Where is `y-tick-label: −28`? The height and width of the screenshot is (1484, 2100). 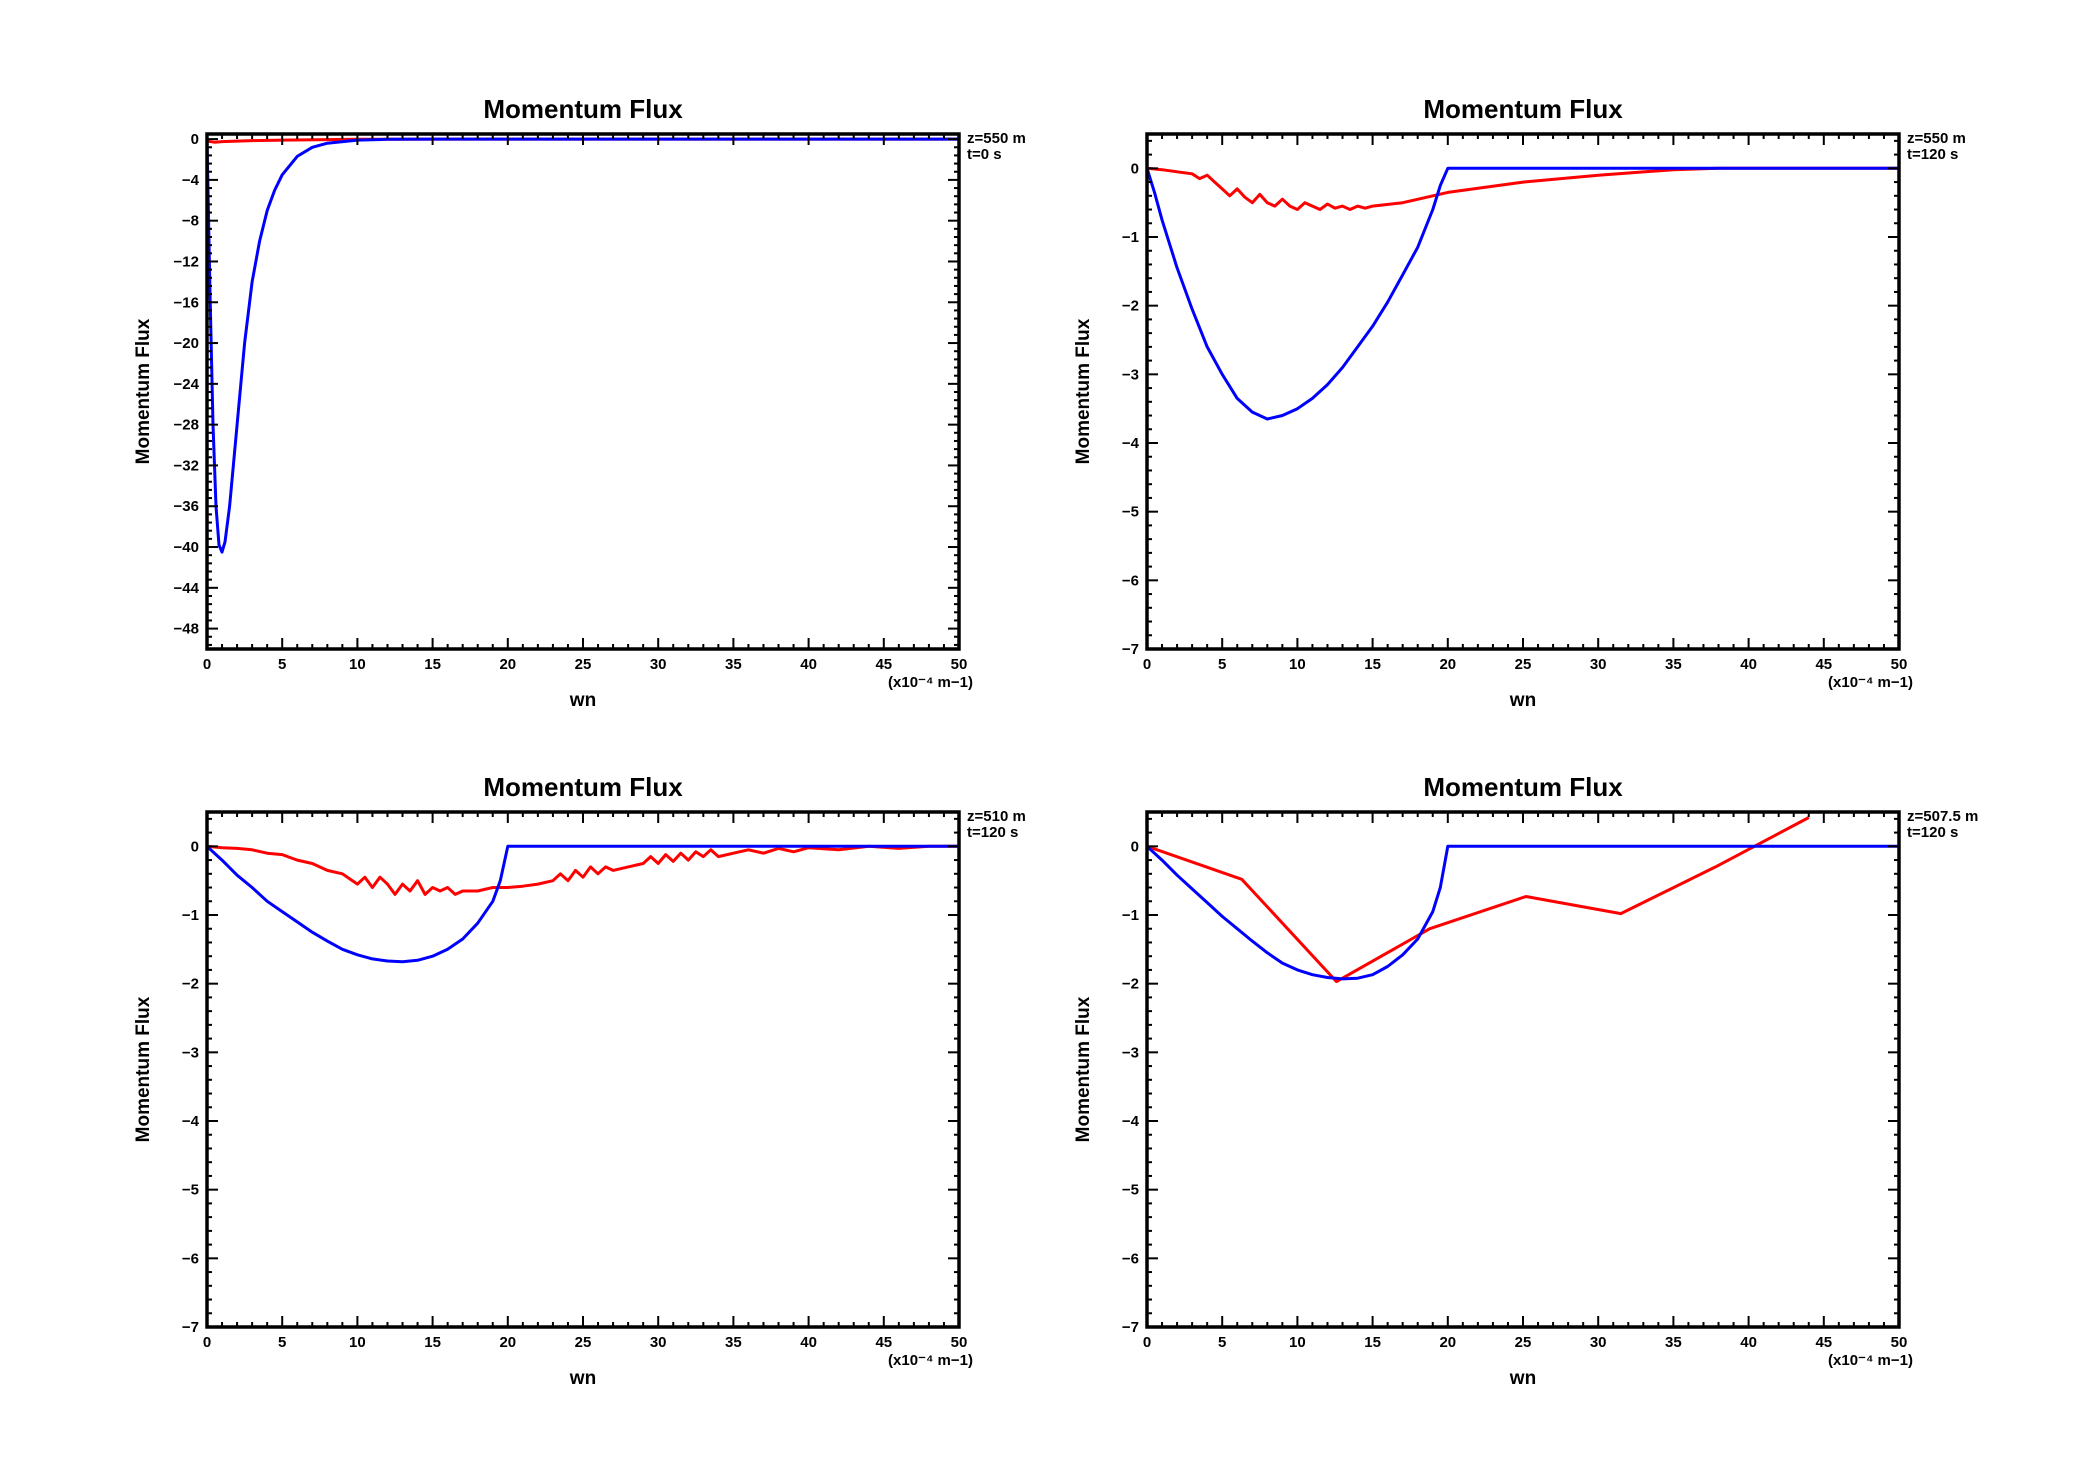 y-tick-label: −28 is located at coordinates (186, 425).